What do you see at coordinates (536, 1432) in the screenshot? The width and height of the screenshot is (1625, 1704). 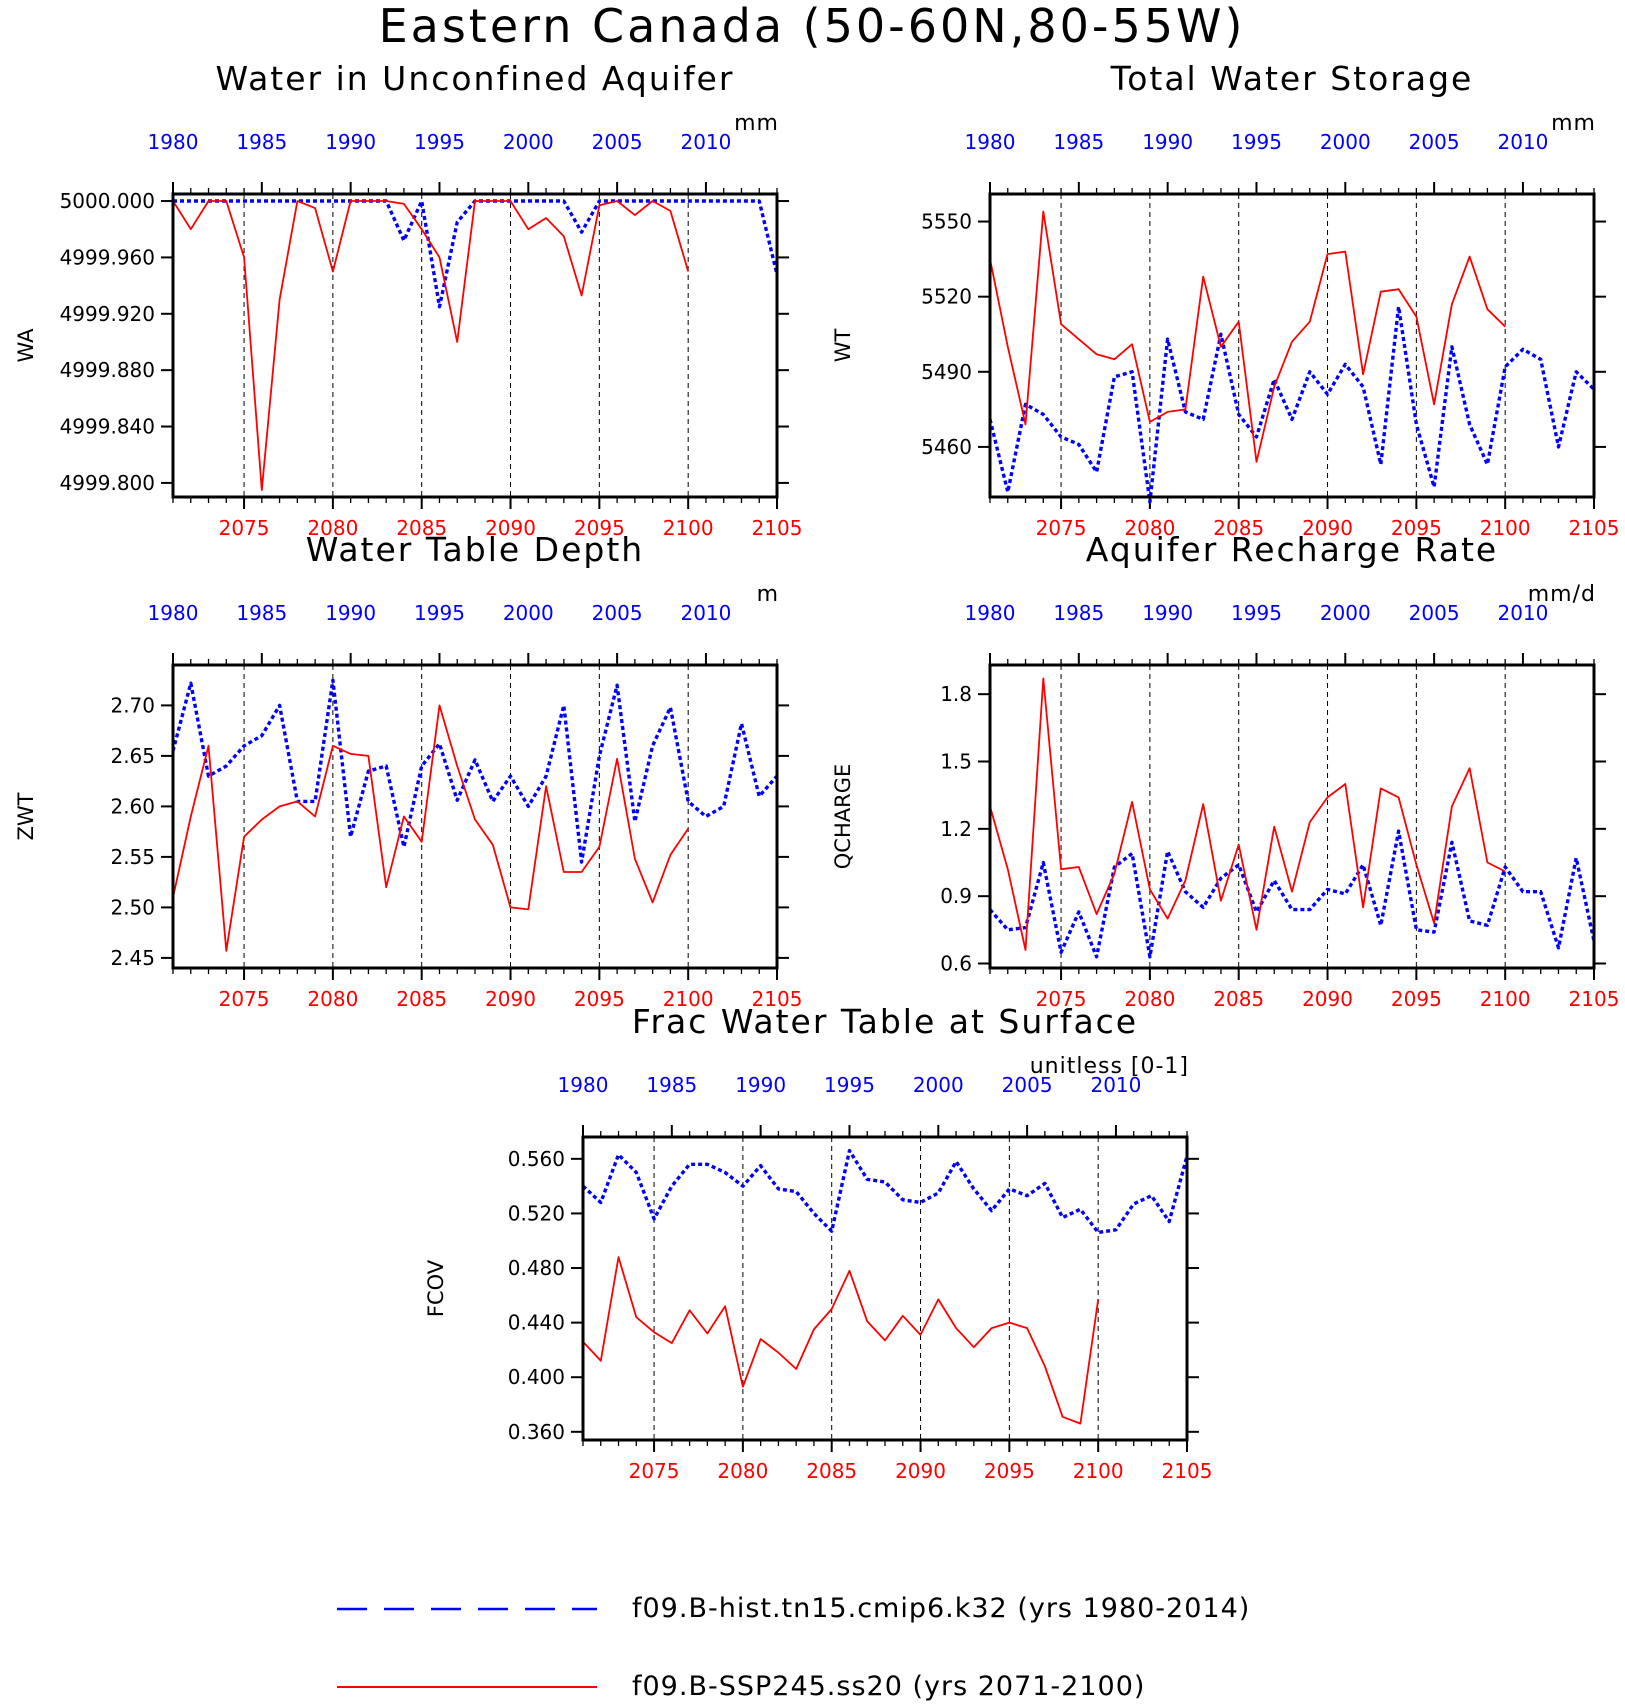 I see `frac-water-table-at-surface-ylabel-tick-5: 0.360` at bounding box center [536, 1432].